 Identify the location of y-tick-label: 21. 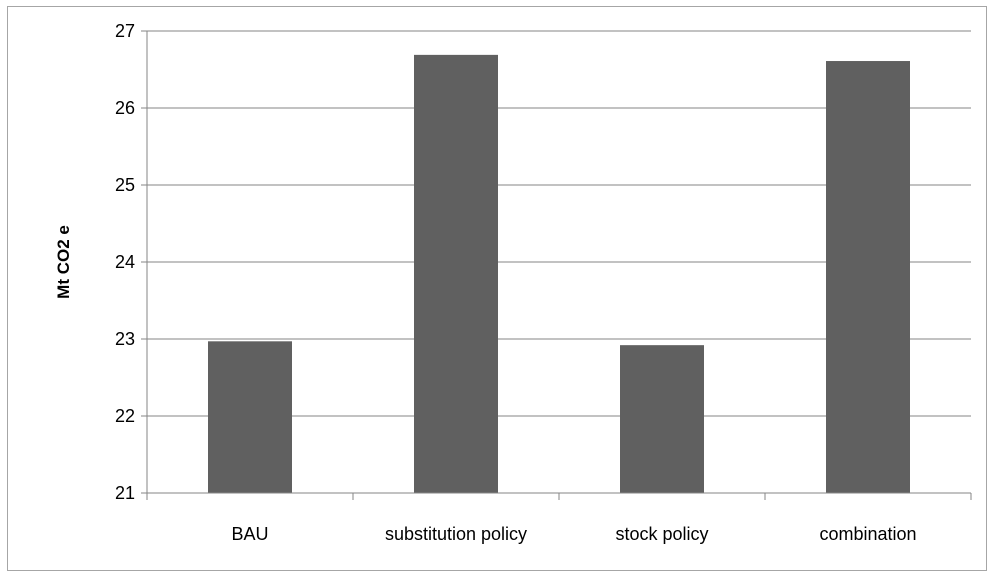
(125, 493).